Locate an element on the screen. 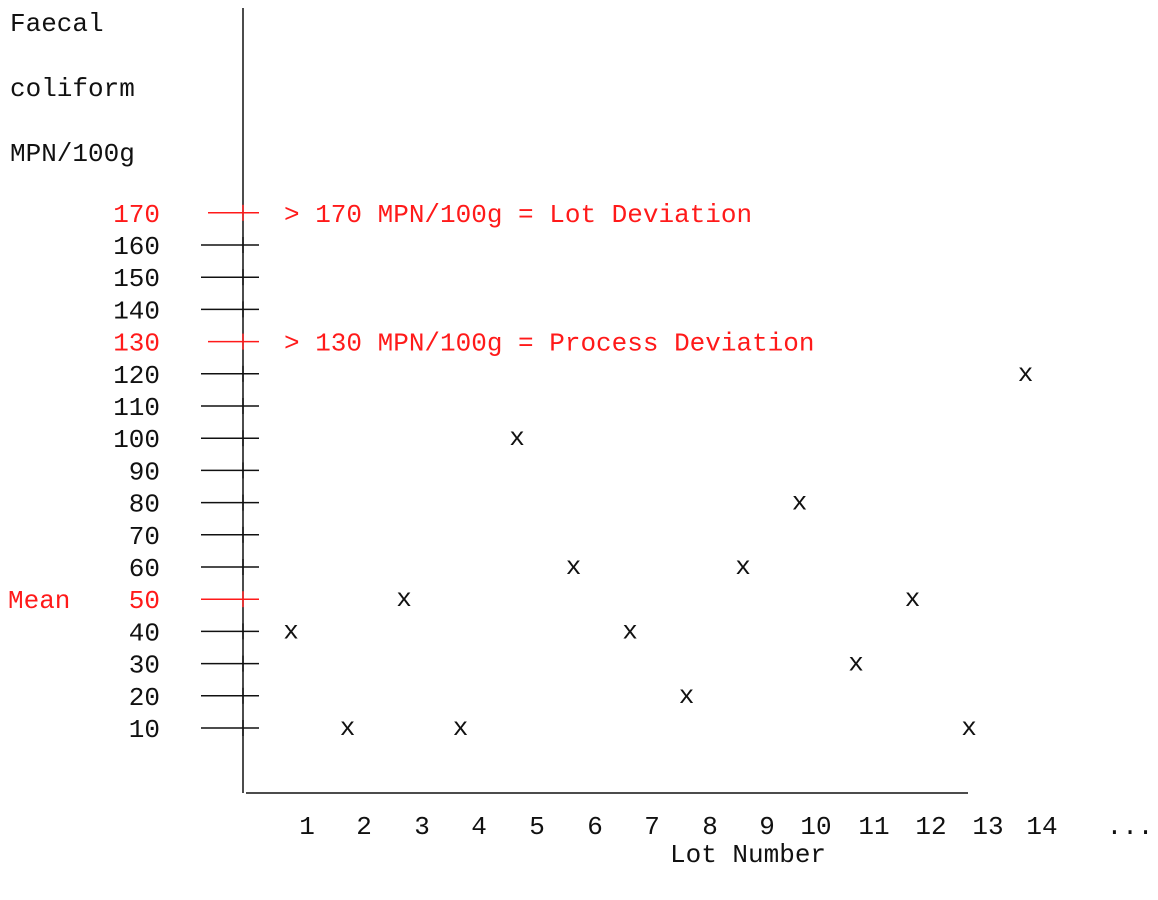 The height and width of the screenshot is (900, 1158). x-tick-label: 5 is located at coordinates (537, 827).